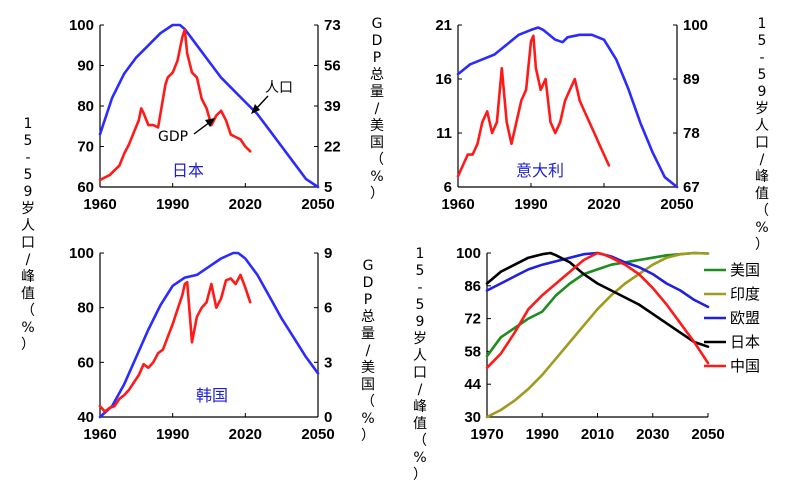 This screenshot has height=503, width=800. What do you see at coordinates (762, 194) in the screenshot?
I see `right-axis-label-char: 值` at bounding box center [762, 194].